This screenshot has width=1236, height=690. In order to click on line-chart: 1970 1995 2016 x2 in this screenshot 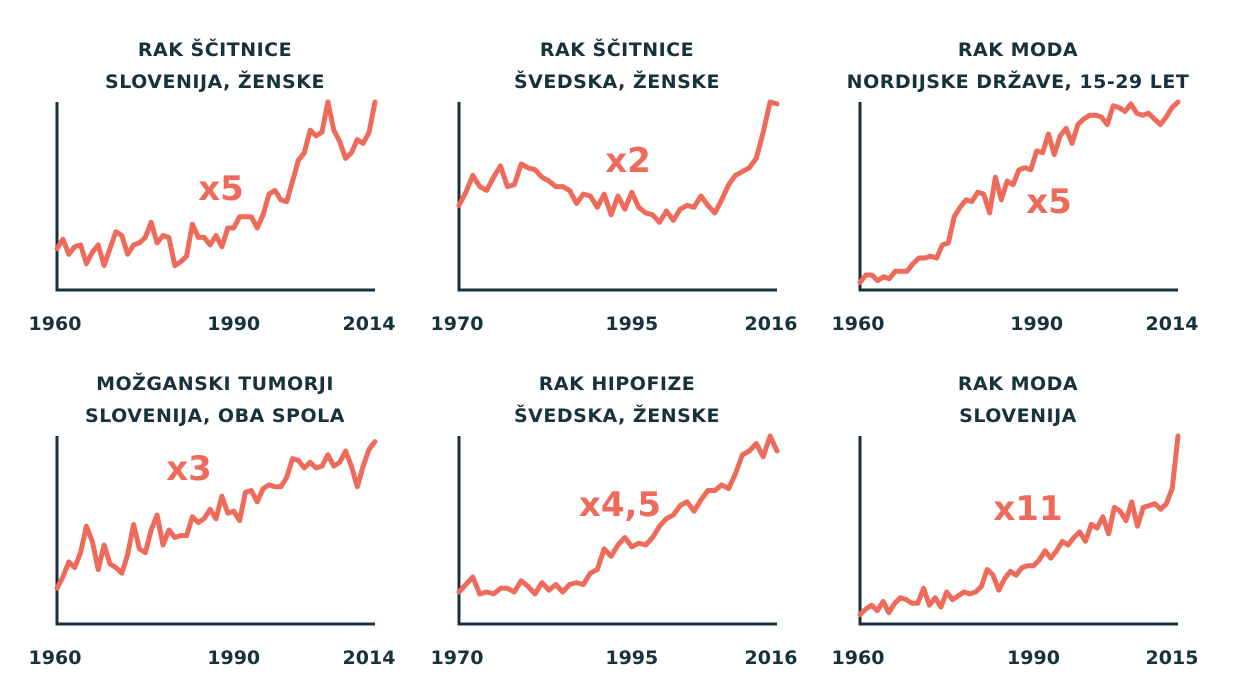, I will do `click(614, 217)`.